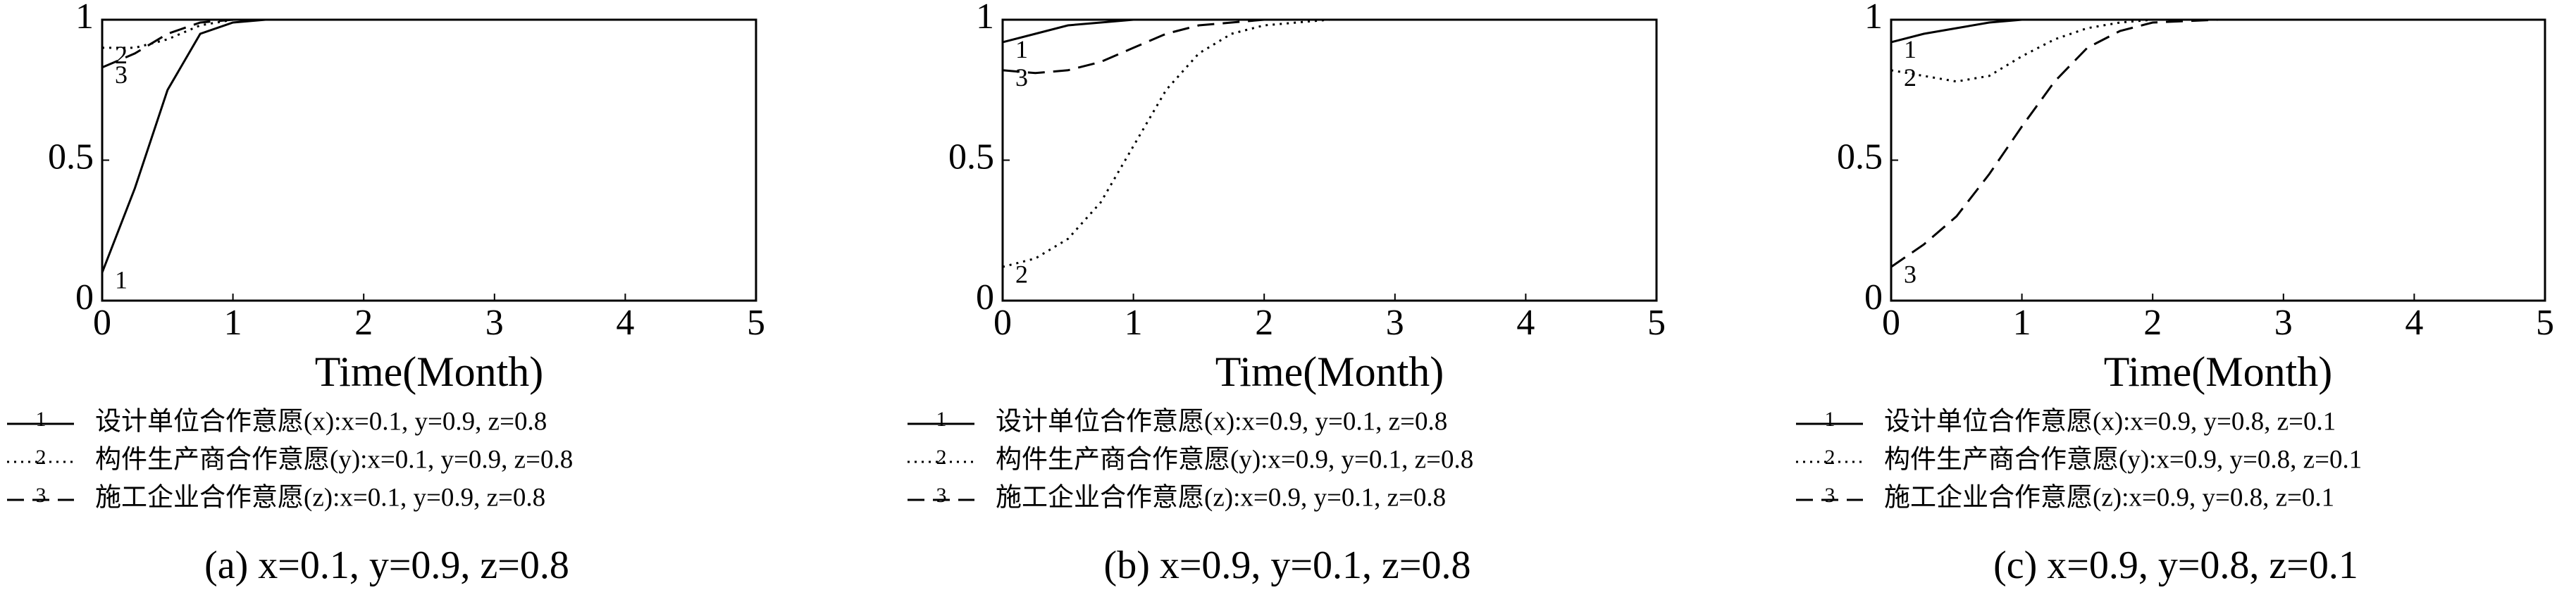  Describe the element at coordinates (334, 459) in the screenshot. I see `legend-label: 构件生产商合作意愿(y):x=0.1, y=0.9, z=0.8` at that location.